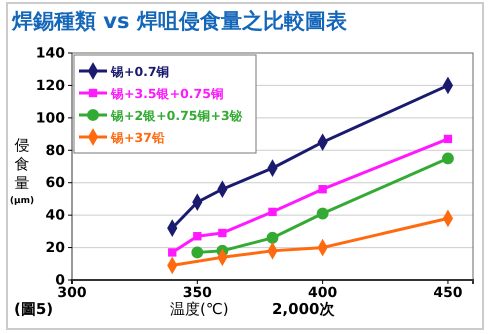 This screenshot has height=334, width=490. I want to click on legend-label: 锡+3.5银+0.75铜, so click(167, 93).